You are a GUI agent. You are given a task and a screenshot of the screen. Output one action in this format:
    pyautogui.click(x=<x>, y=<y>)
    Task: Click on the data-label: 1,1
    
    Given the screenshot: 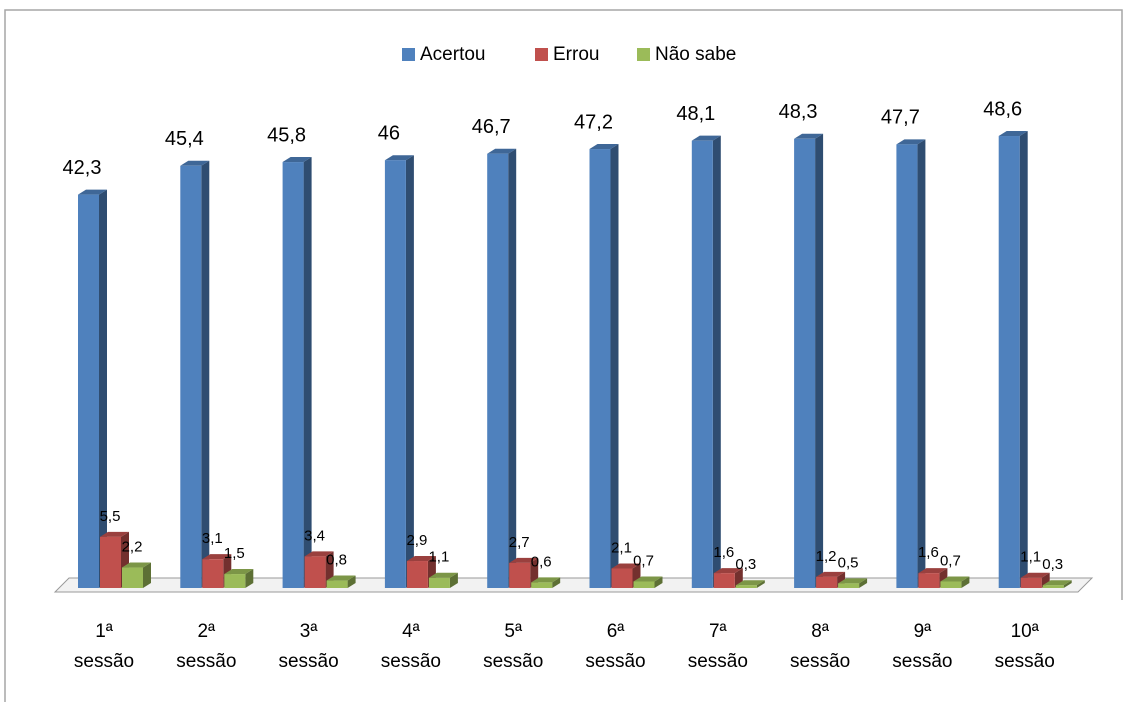 What is the action you would take?
    pyautogui.click(x=1030, y=557)
    